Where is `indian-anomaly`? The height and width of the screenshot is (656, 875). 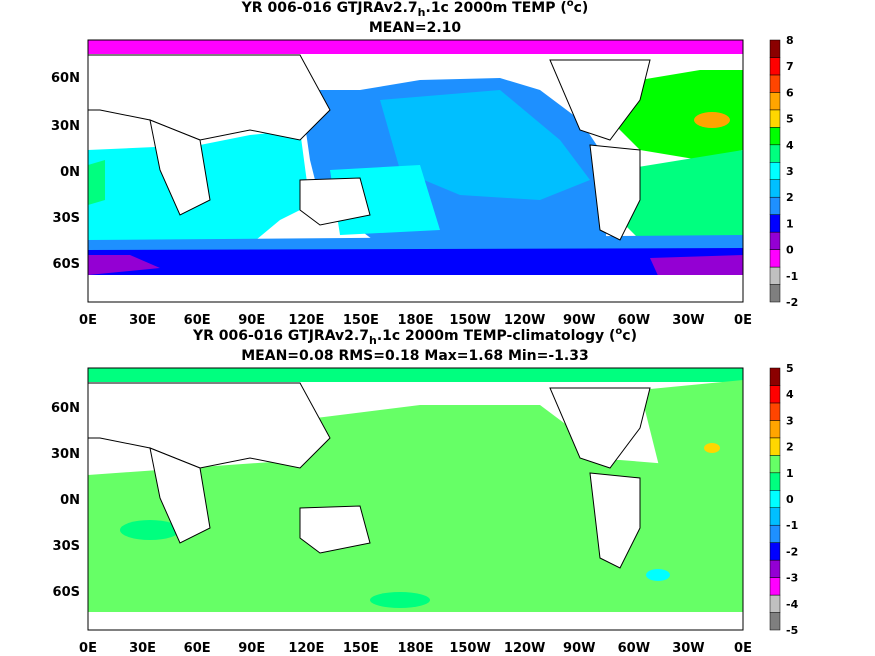
indian-anomaly is located at coordinates (150, 530).